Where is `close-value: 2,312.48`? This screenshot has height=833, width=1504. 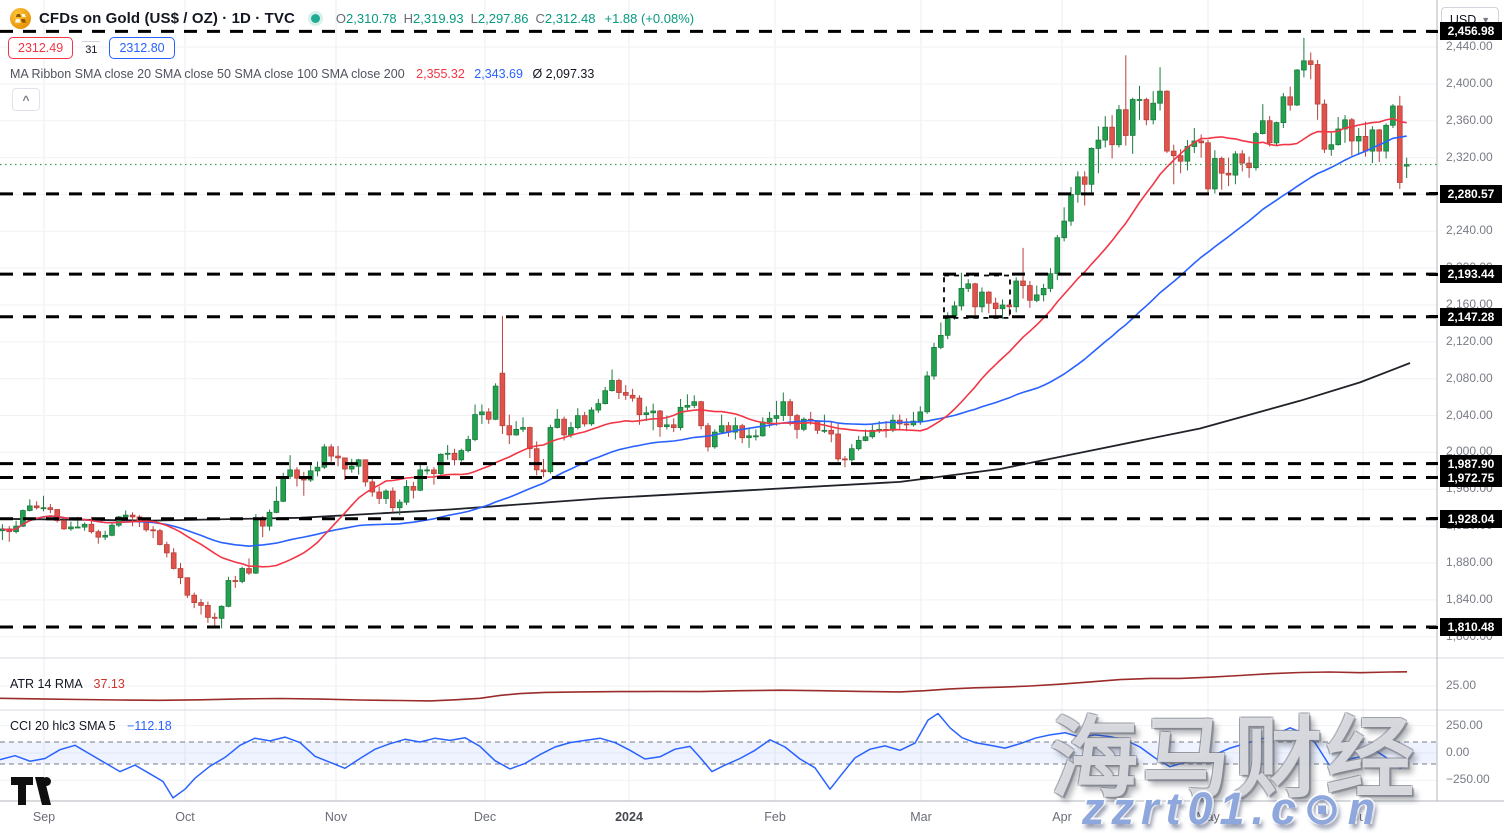
close-value: 2,312.48 is located at coordinates (570, 18).